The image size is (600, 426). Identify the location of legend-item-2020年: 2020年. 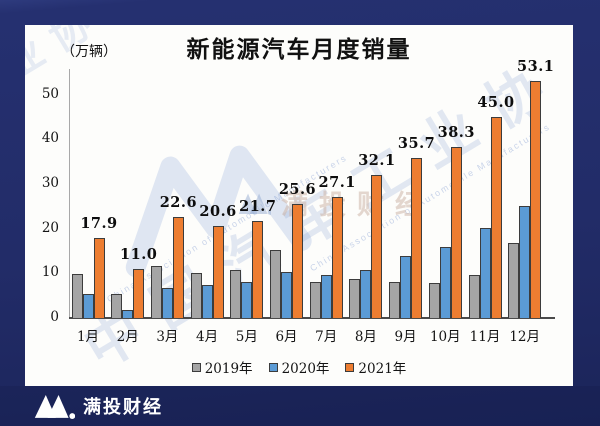
(299, 367).